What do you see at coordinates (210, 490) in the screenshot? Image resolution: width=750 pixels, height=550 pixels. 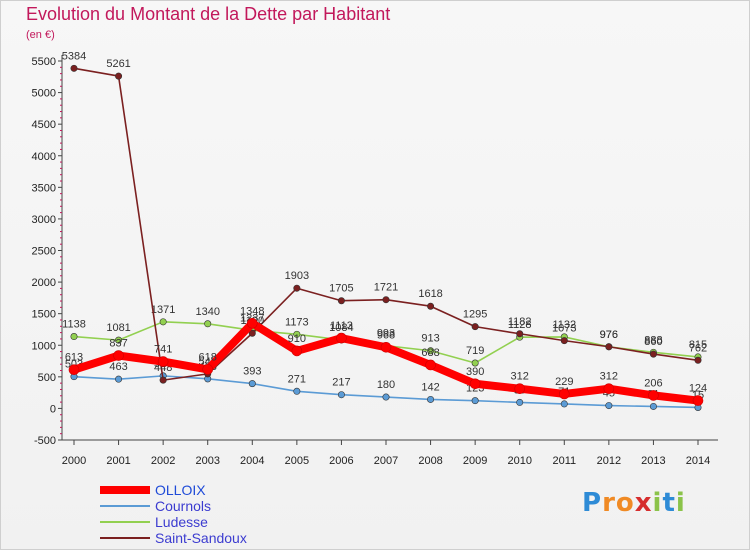 I see `legend-item-olloix: OLLOIX` at bounding box center [210, 490].